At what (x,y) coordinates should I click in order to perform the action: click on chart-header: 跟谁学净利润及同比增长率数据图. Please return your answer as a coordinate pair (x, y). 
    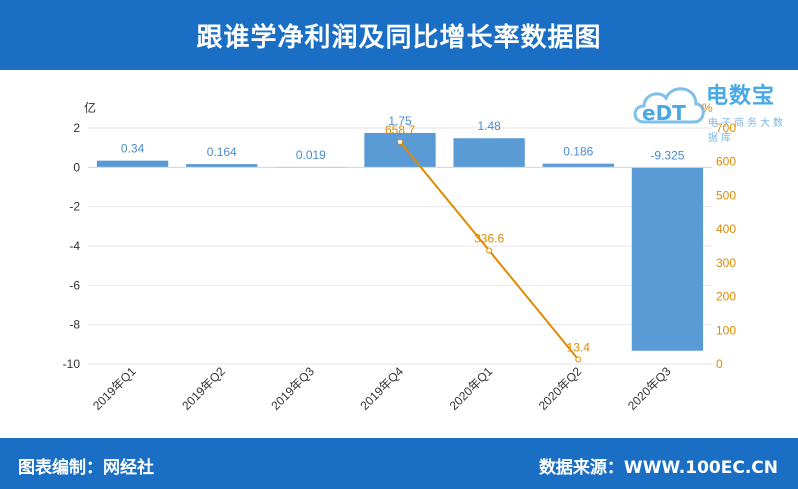
    Looking at the image, I should click on (399, 35).